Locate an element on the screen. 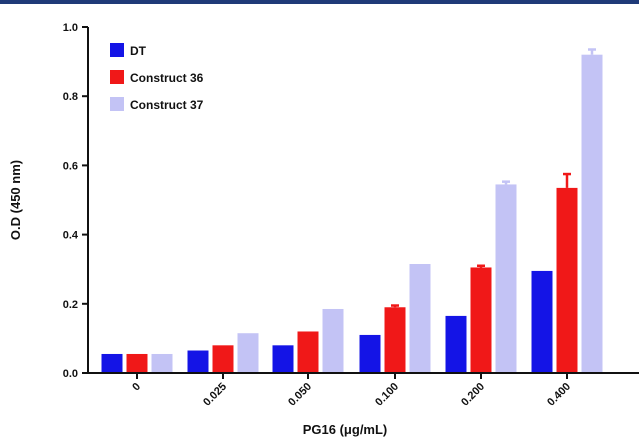 Image resolution: width=639 pixels, height=442 pixels. y-axis-label: O.D (450 nm) is located at coordinates (15, 200).